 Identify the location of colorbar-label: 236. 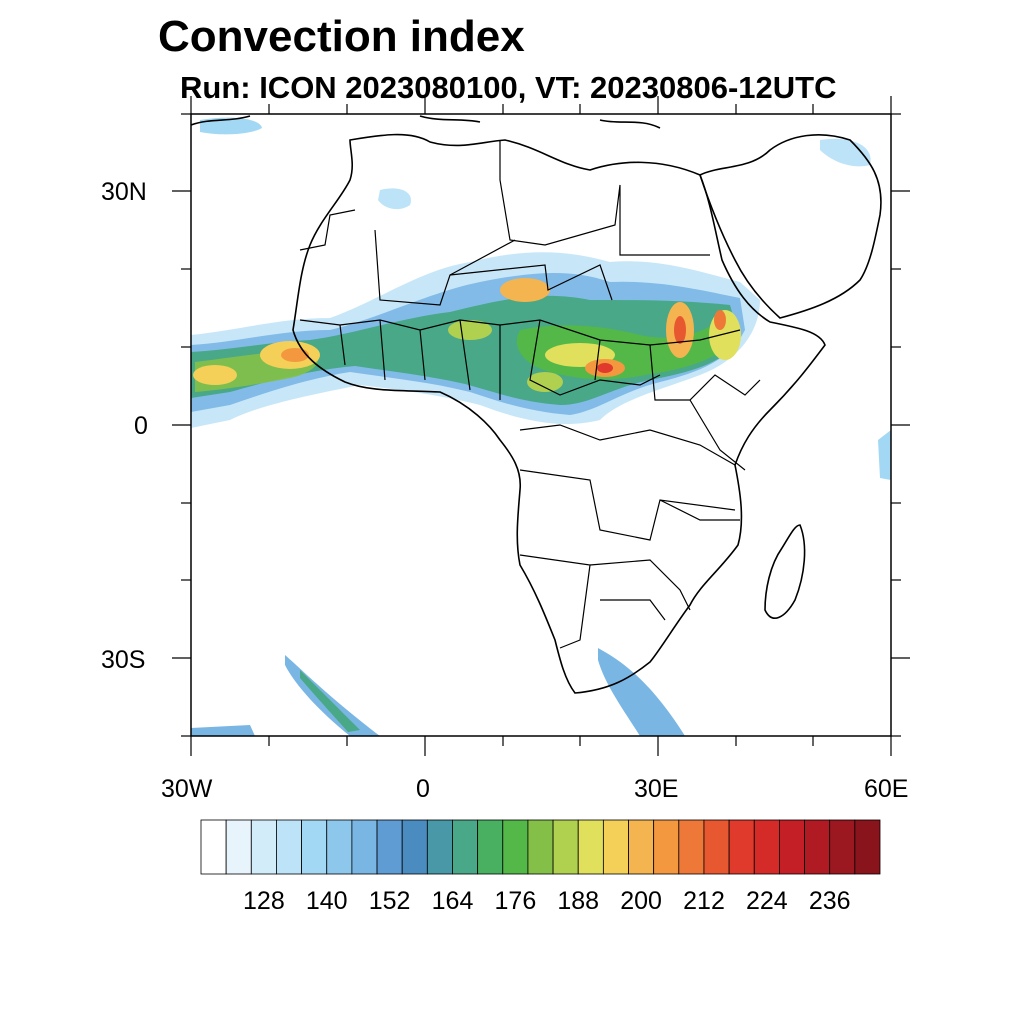
(829, 901).